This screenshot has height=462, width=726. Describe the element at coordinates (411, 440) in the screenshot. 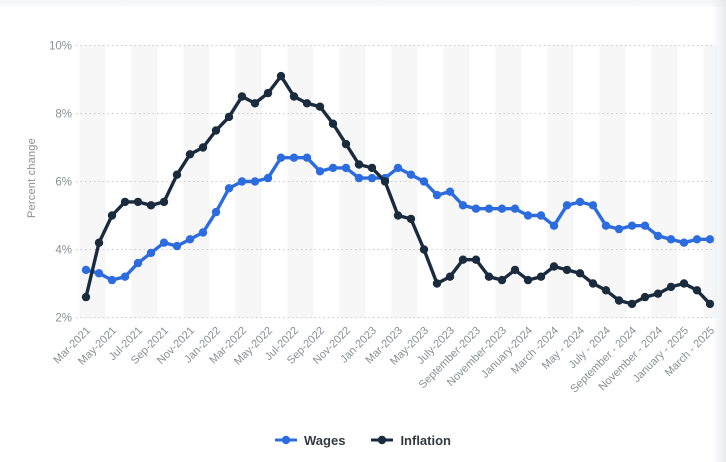

I see `legend-item-inflation: Inflation` at that location.